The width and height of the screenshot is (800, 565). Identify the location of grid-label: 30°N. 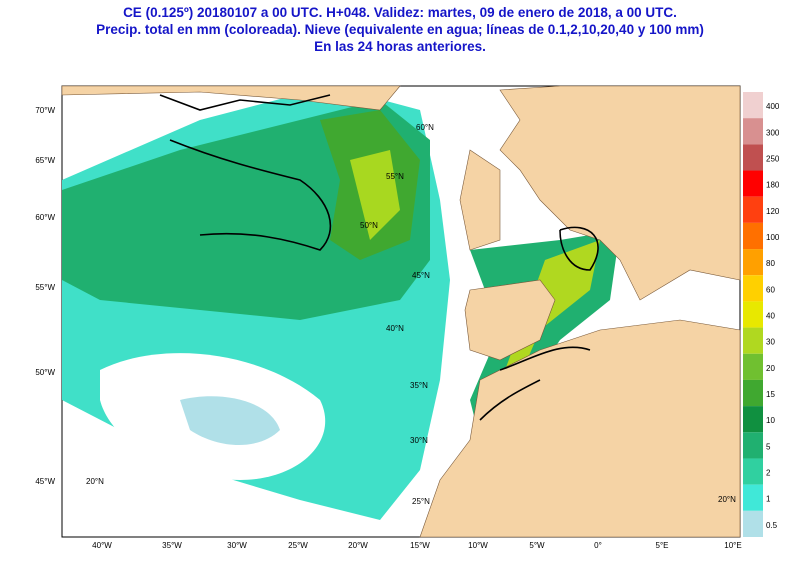
(419, 440).